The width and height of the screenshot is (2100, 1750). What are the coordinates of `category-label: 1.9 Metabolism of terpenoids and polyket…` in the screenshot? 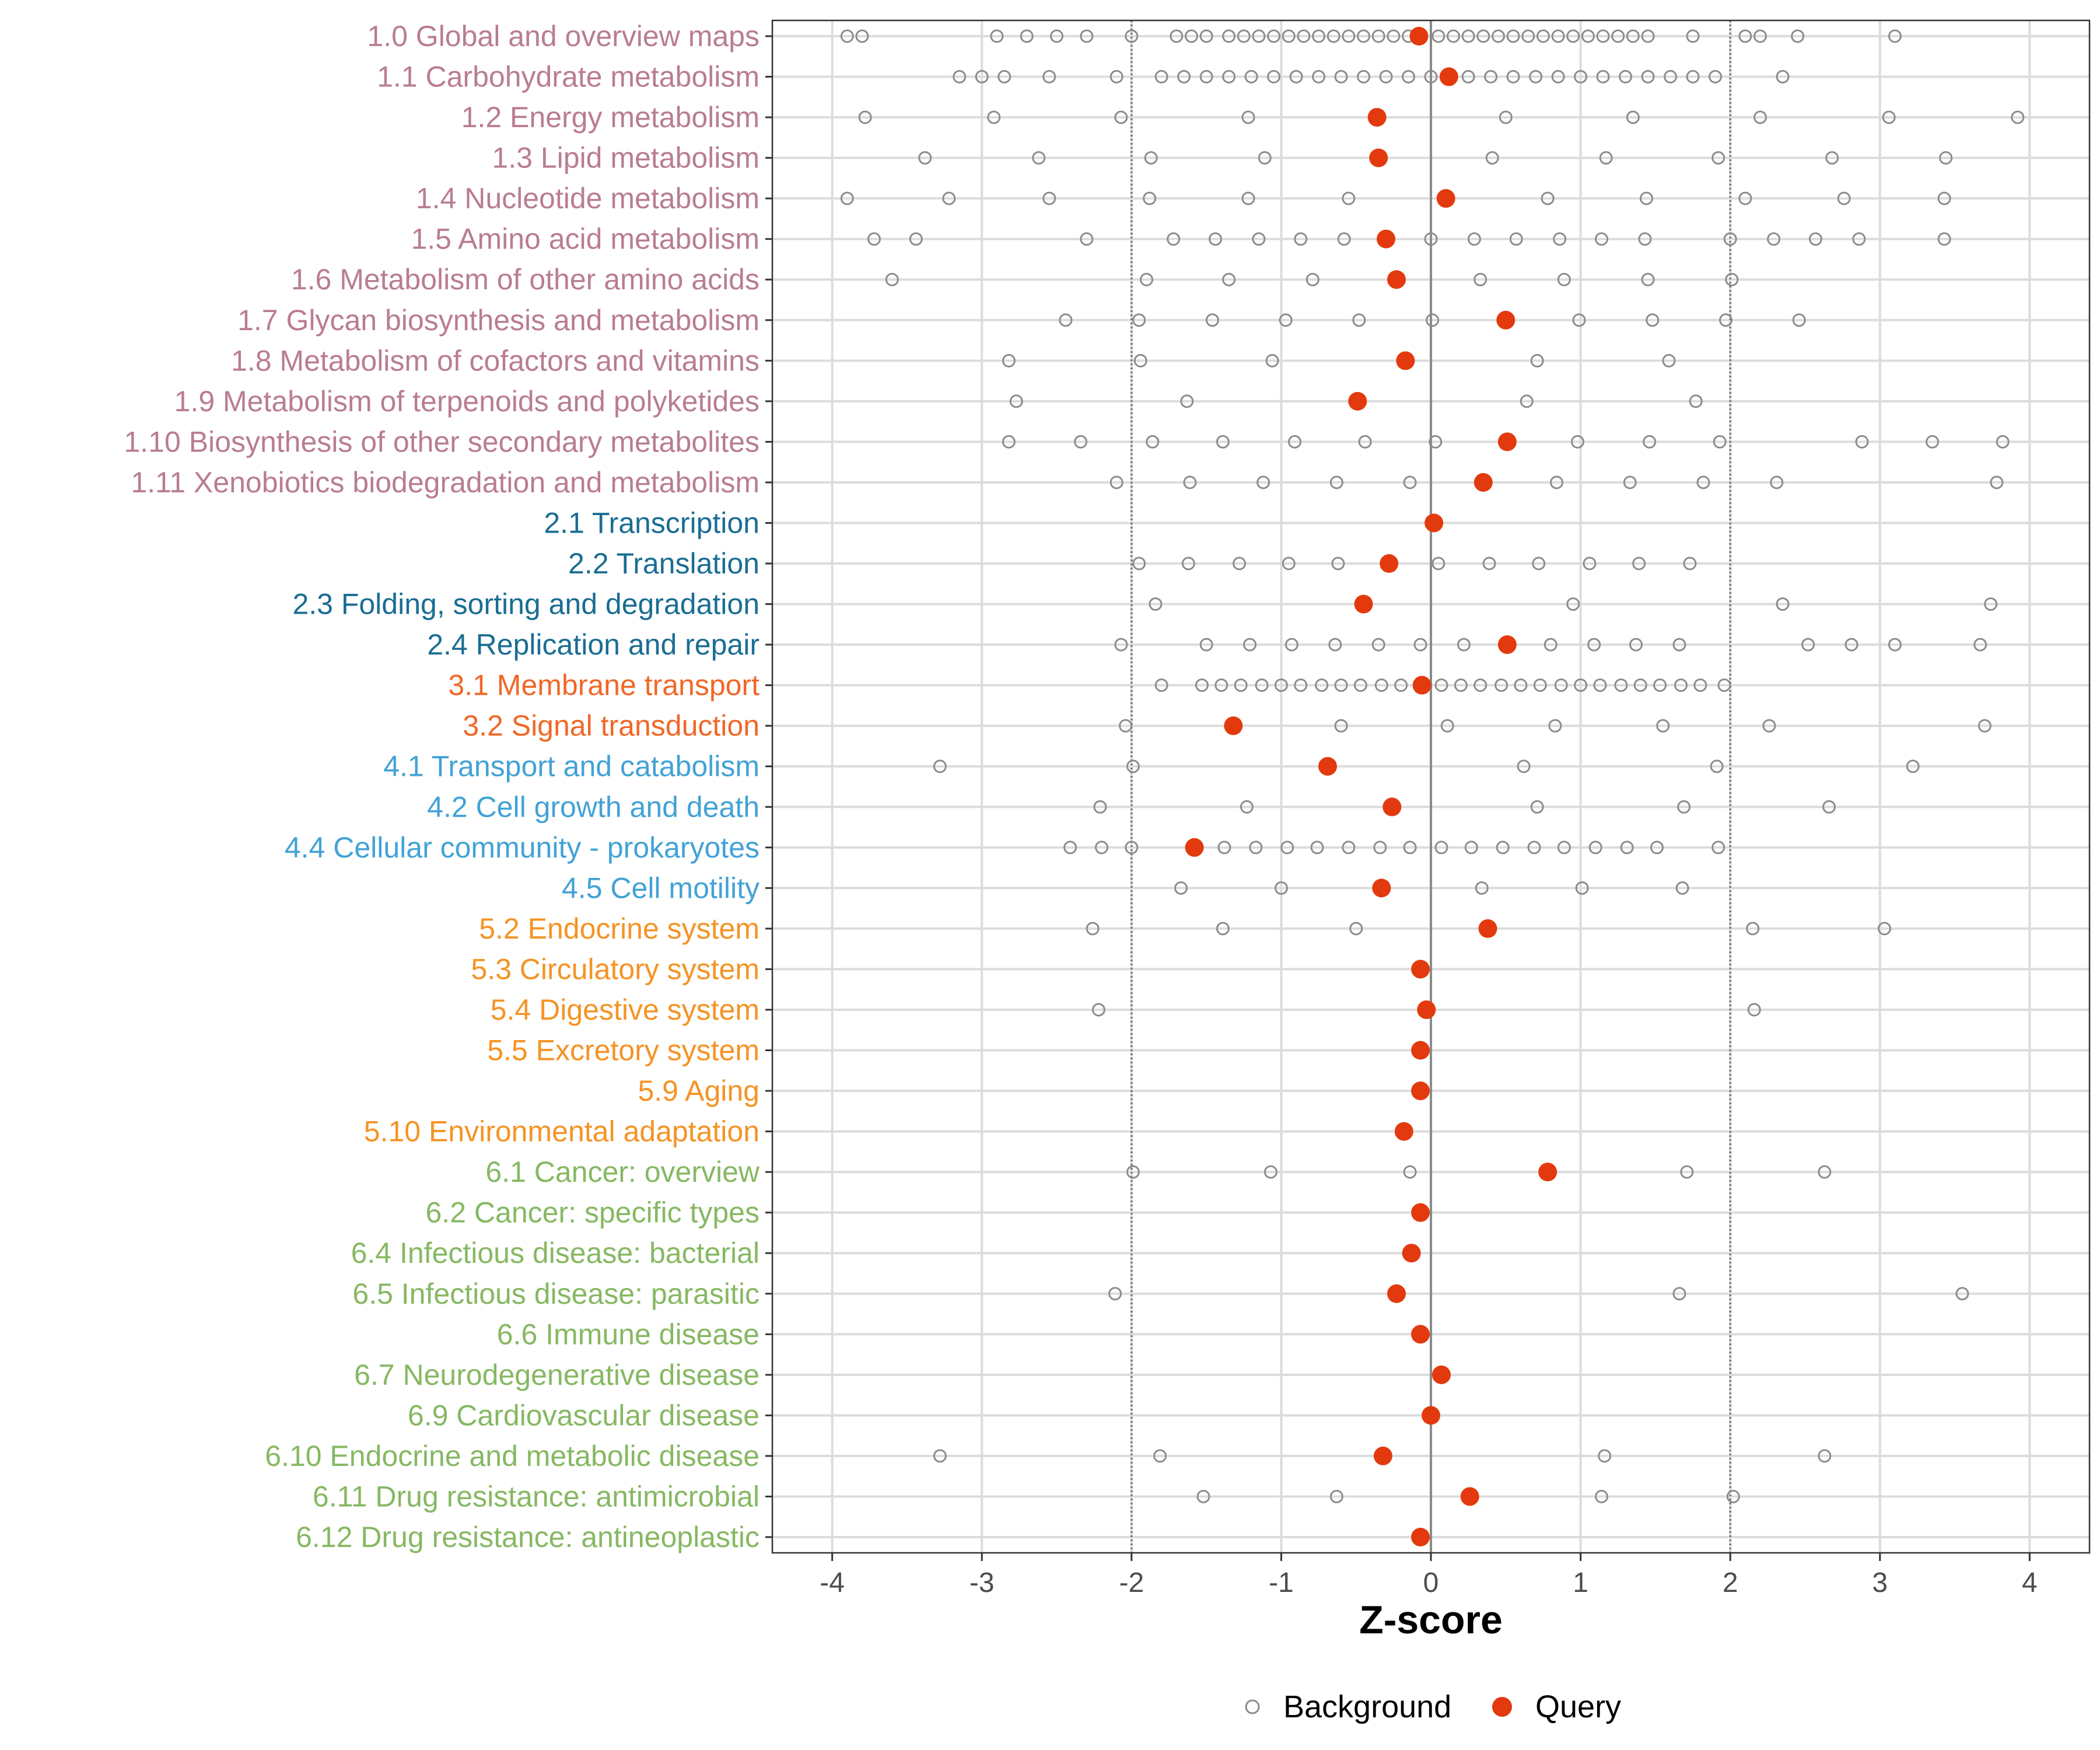 It's located at (467, 401).